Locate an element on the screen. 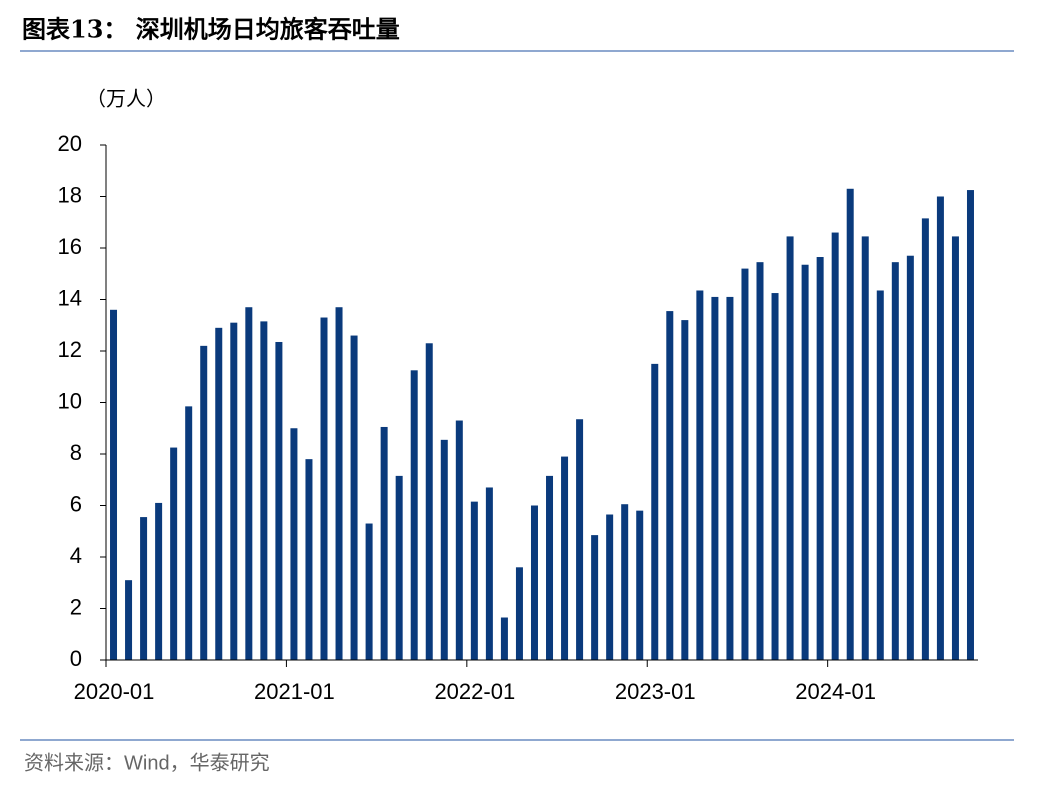 Image resolution: width=1048 pixels, height=792 pixels. y-tick-label: 10 is located at coordinates (70, 400).